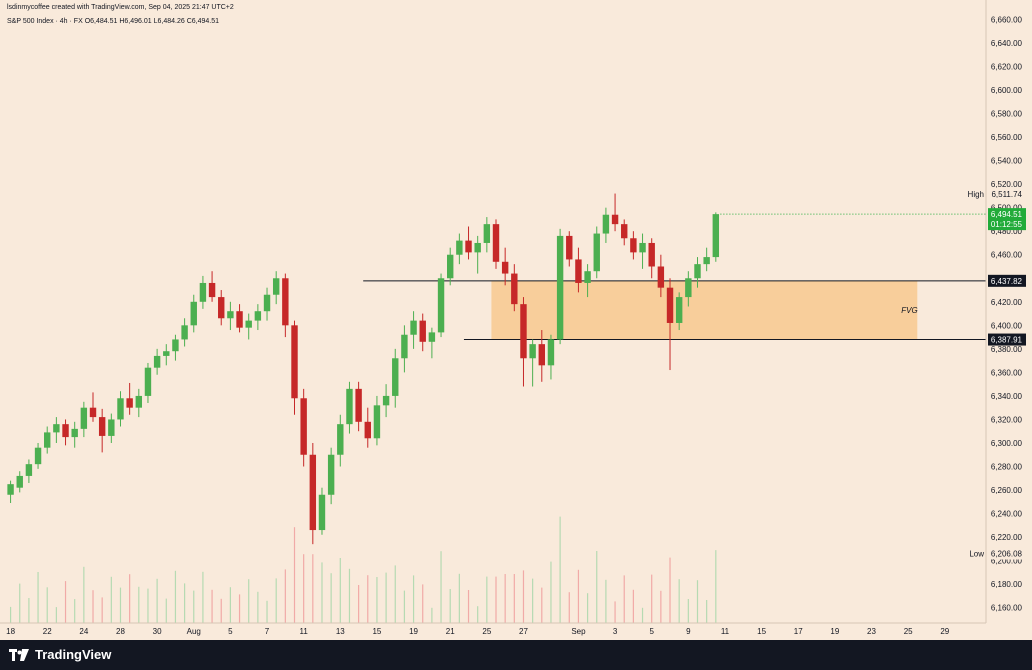 This screenshot has width=1032, height=670. I want to click on time-tick-label: 11, so click(304, 631).